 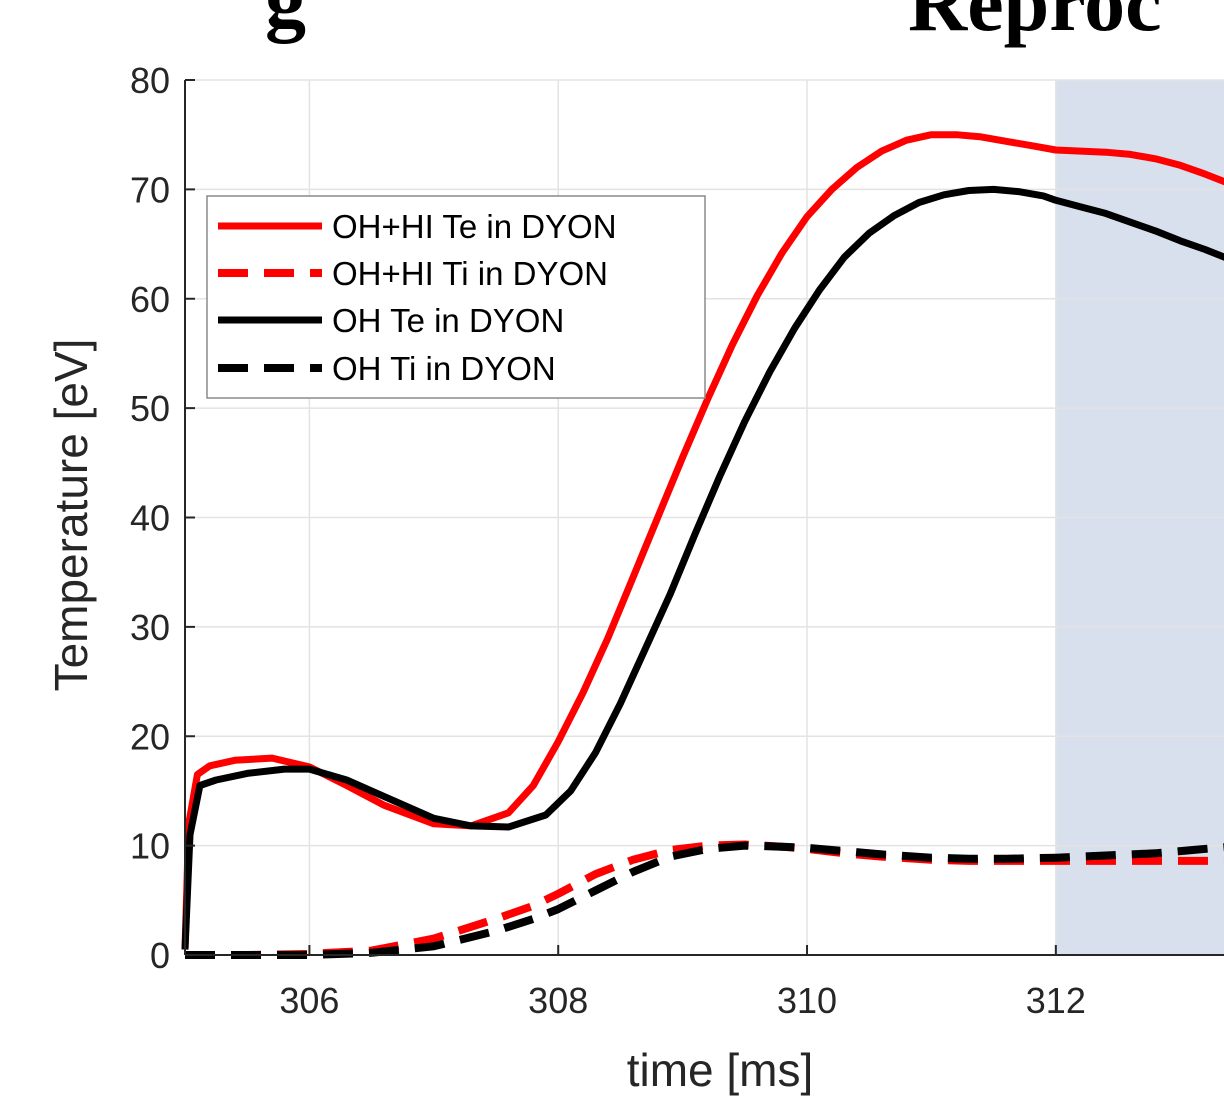 What do you see at coordinates (1035, 24) in the screenshot?
I see `title-fragment-right: Reproc` at bounding box center [1035, 24].